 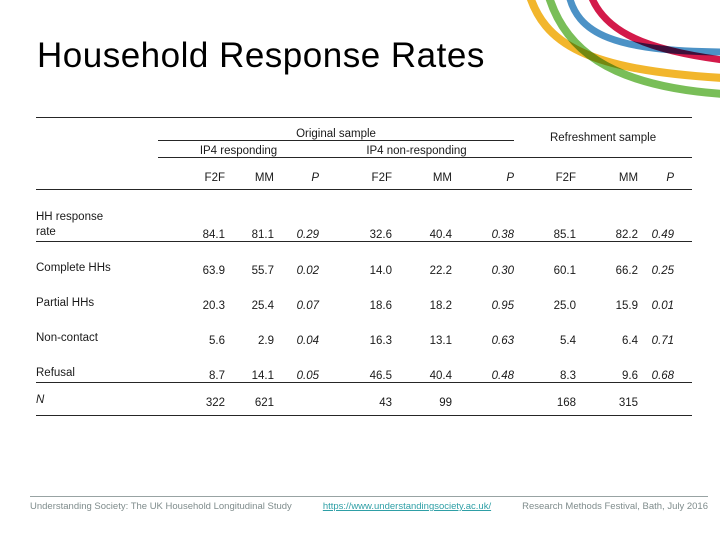 I want to click on column-header-row: F2F MM P F2F MM P F2F MM P, so click(x=364, y=173).